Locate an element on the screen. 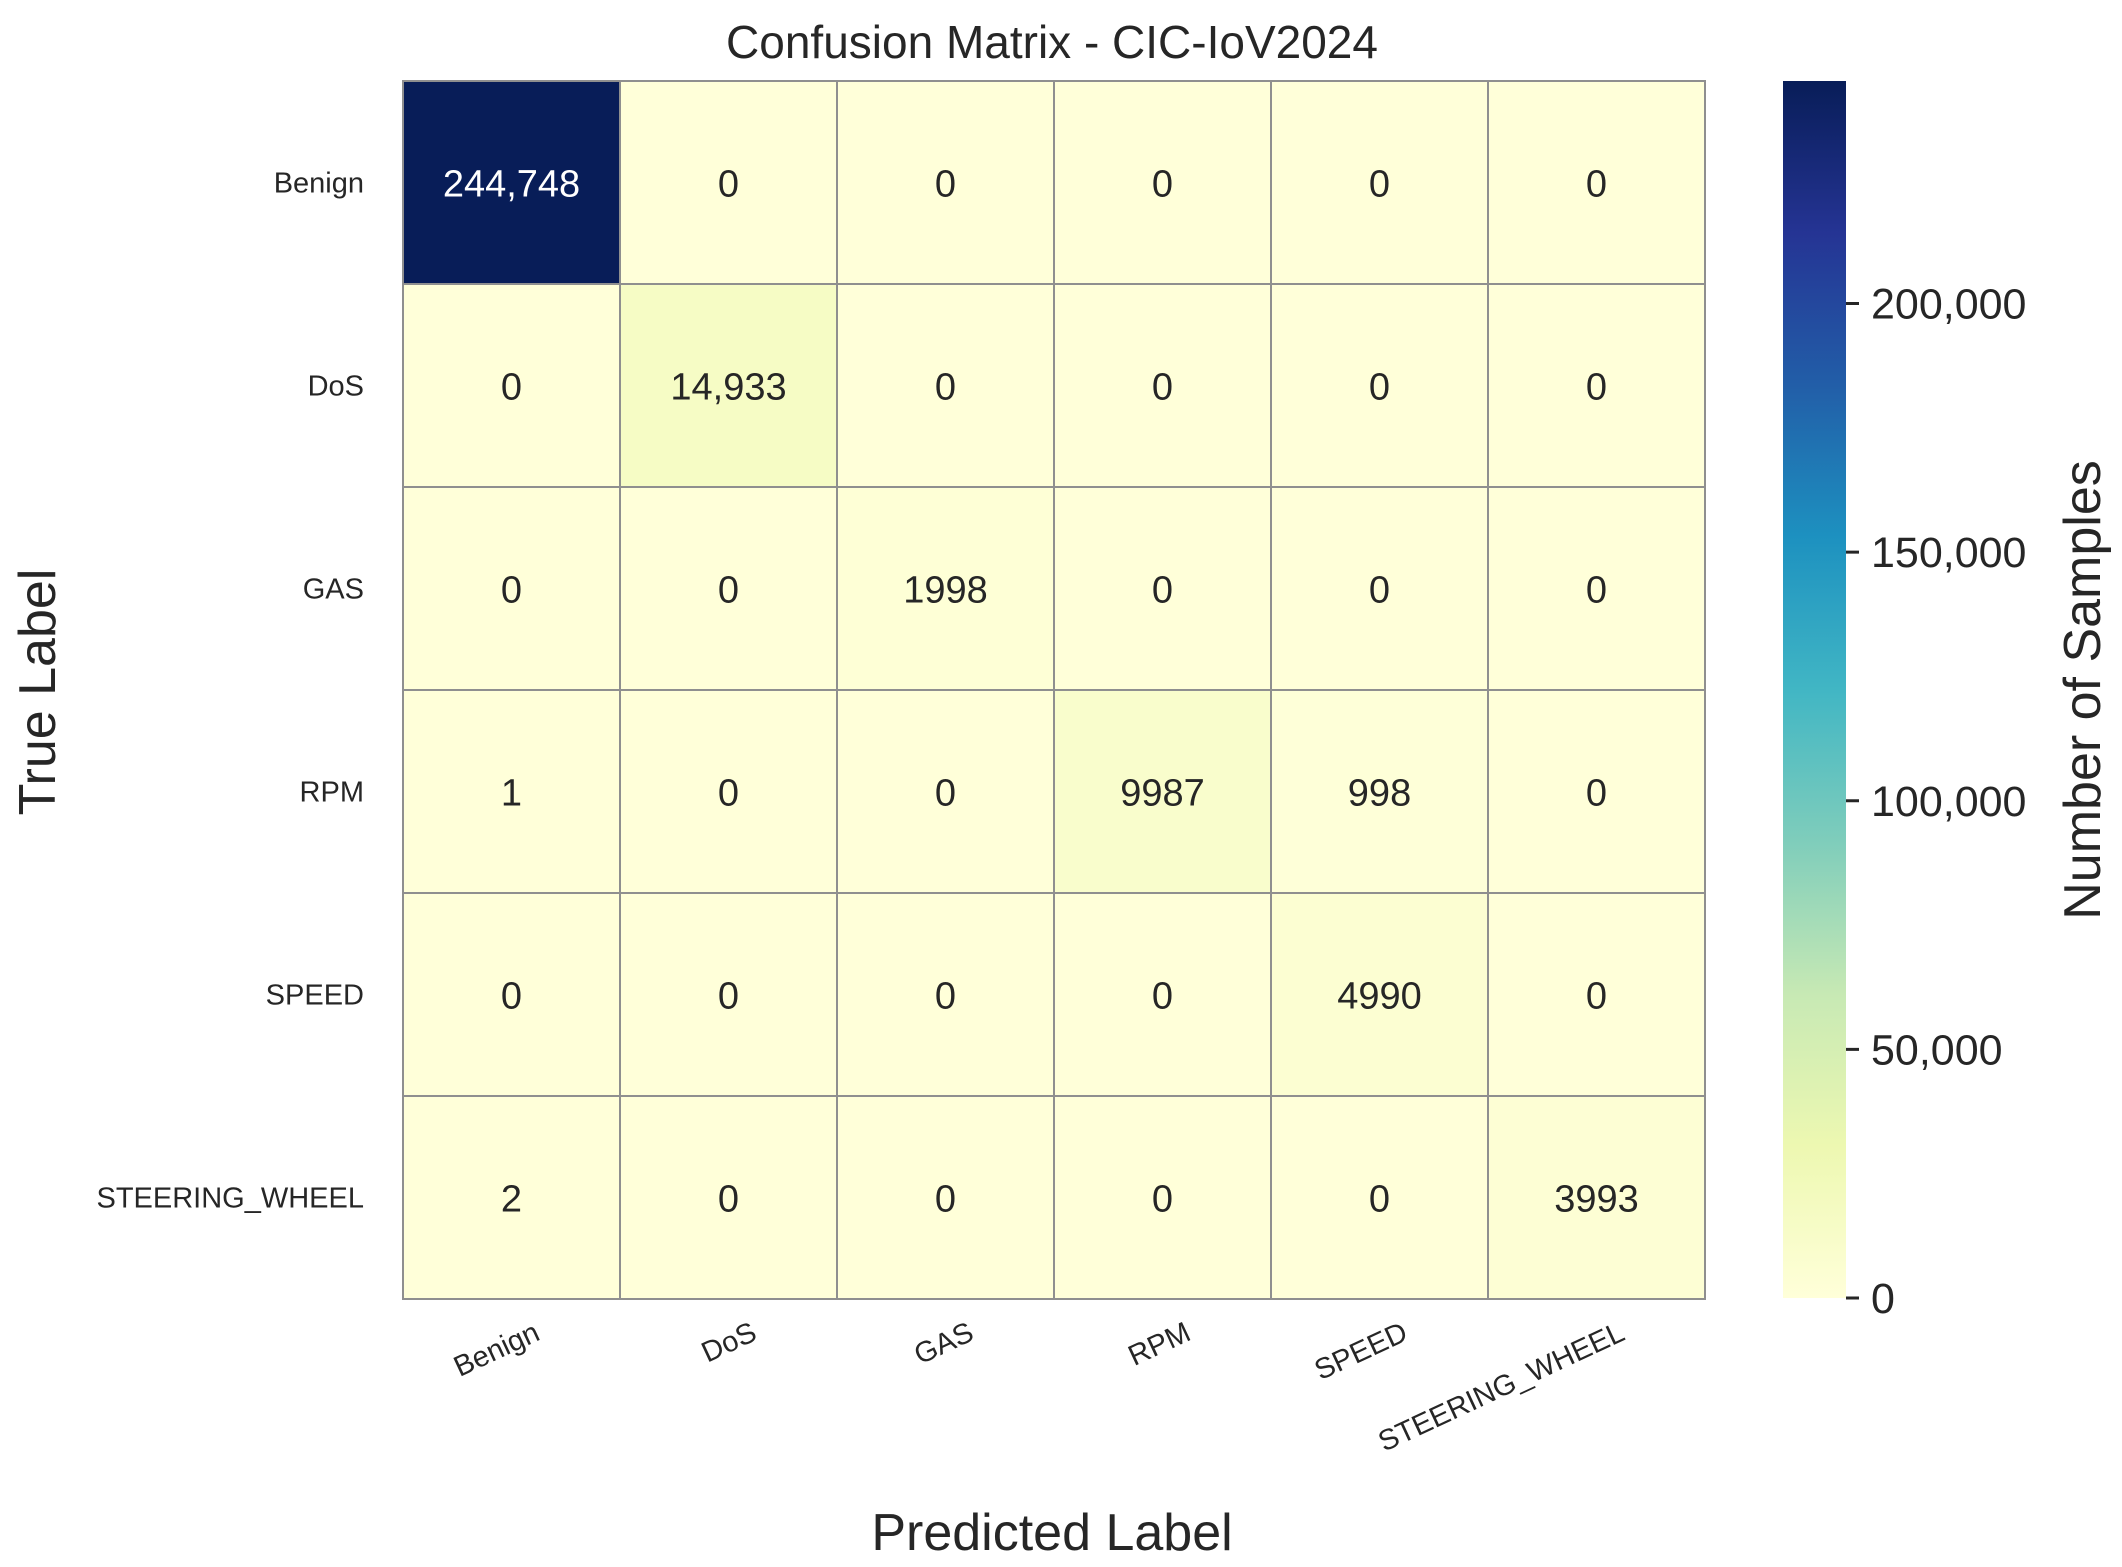 The width and height of the screenshot is (2122, 1567). heatmap-cell-value: 2 is located at coordinates (511, 1200).